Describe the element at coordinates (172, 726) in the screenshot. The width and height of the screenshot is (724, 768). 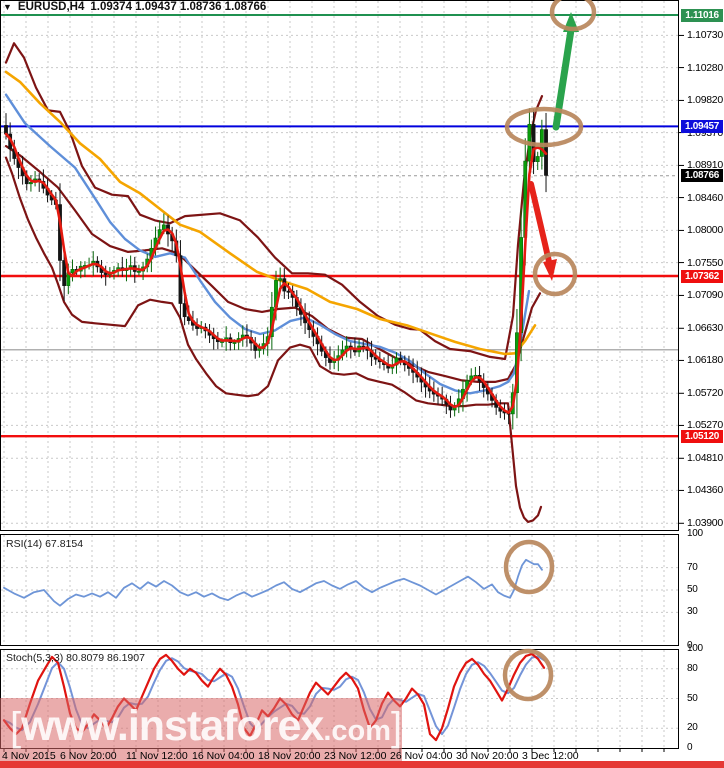
I see `watermark-domain: www.instaforex` at that location.